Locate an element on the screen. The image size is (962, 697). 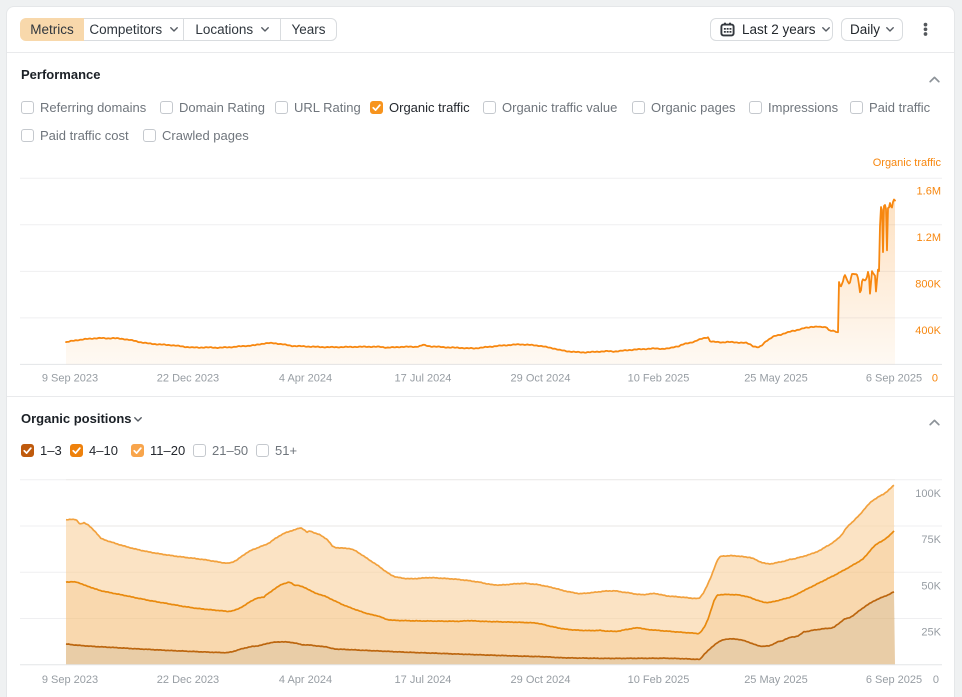
svg-text: 50K is located at coordinates (931, 586).